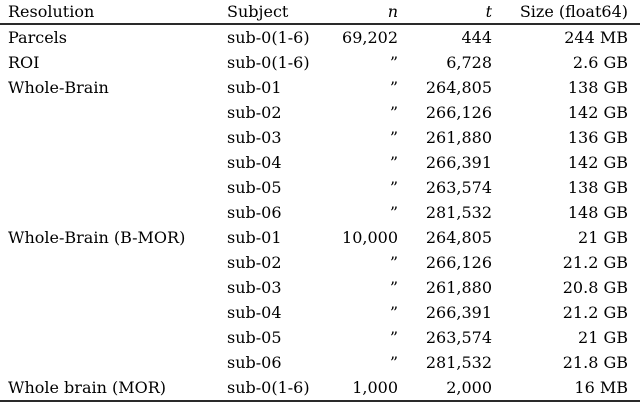  Describe the element at coordinates (469, 387) in the screenshot. I see `cell-t: 2,000` at that location.